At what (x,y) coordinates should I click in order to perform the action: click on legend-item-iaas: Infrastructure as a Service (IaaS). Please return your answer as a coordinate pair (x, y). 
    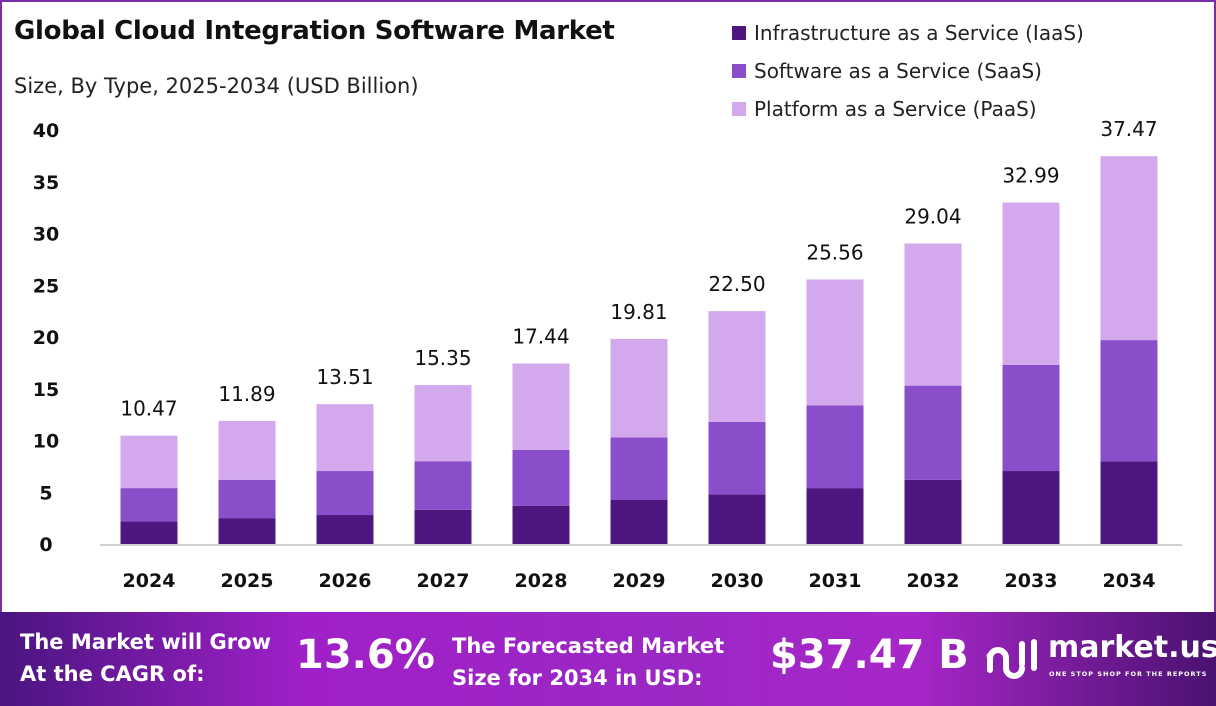
    Looking at the image, I should click on (908, 33).